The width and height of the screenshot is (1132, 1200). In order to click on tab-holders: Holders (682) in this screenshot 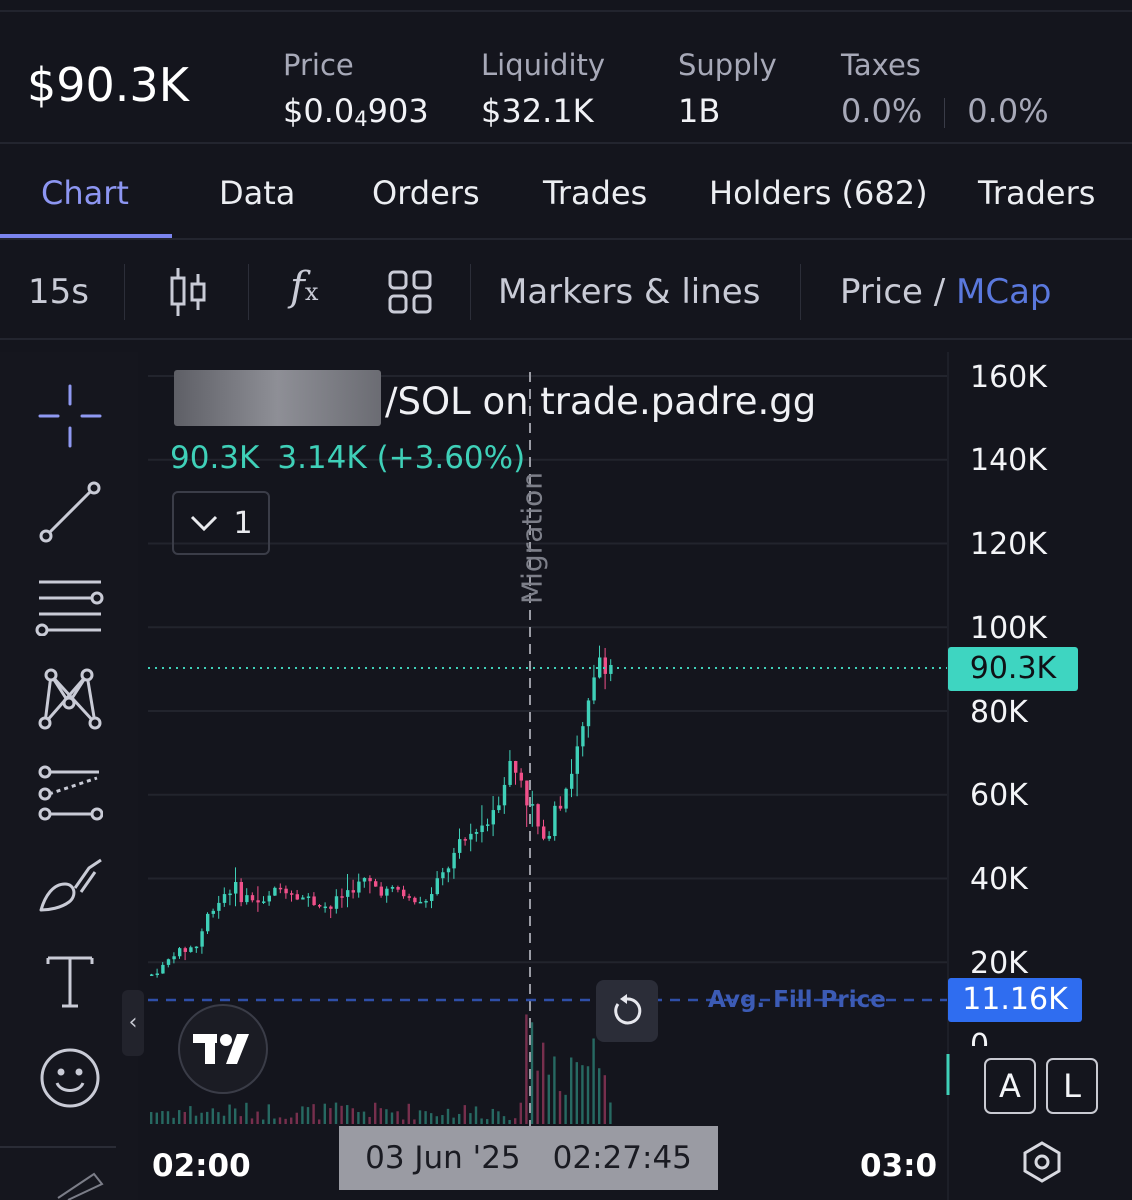, I will do `click(818, 193)`.